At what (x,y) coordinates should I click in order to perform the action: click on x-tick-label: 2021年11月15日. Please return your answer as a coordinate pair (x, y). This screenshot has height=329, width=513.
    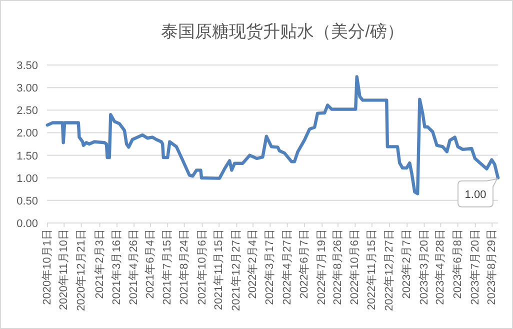
    Looking at the image, I should click on (219, 269).